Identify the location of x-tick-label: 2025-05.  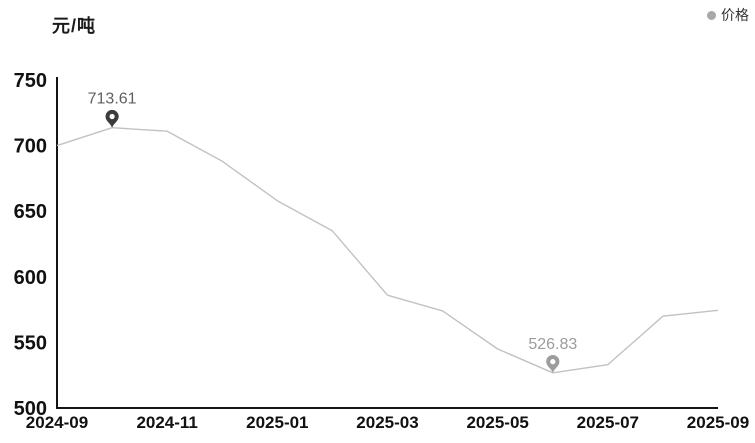
(497, 422).